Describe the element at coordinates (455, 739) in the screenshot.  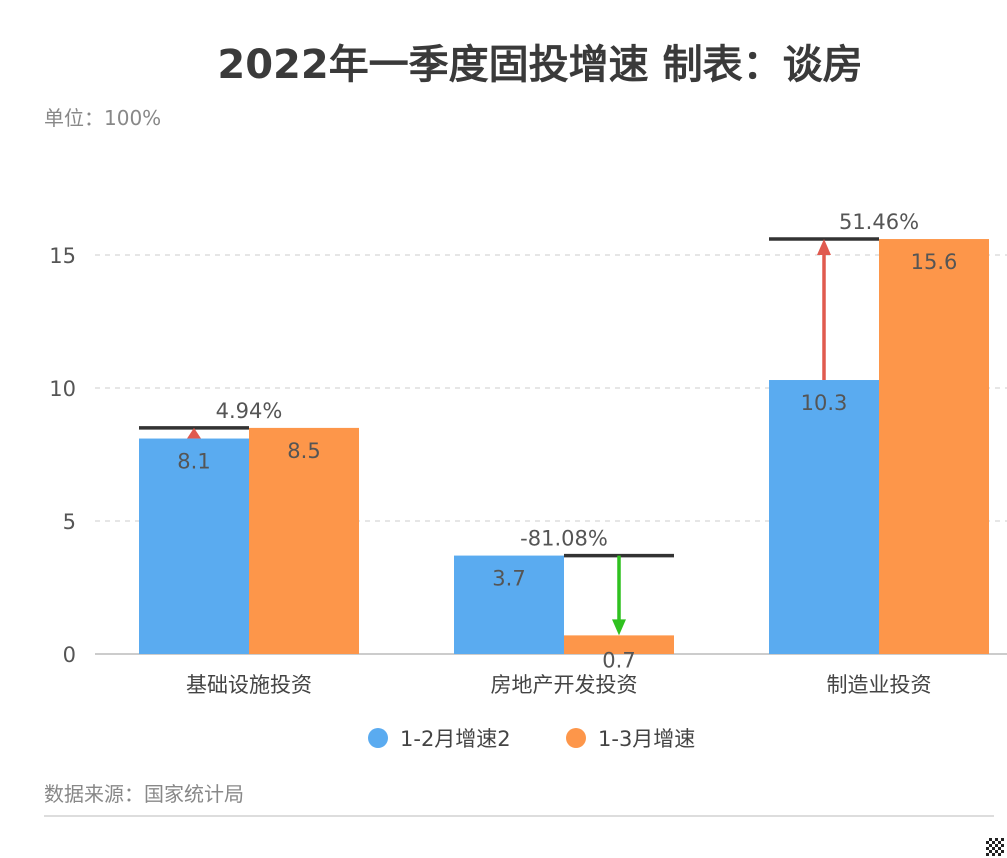
I see `legend-label: 1-2月增速2` at that location.